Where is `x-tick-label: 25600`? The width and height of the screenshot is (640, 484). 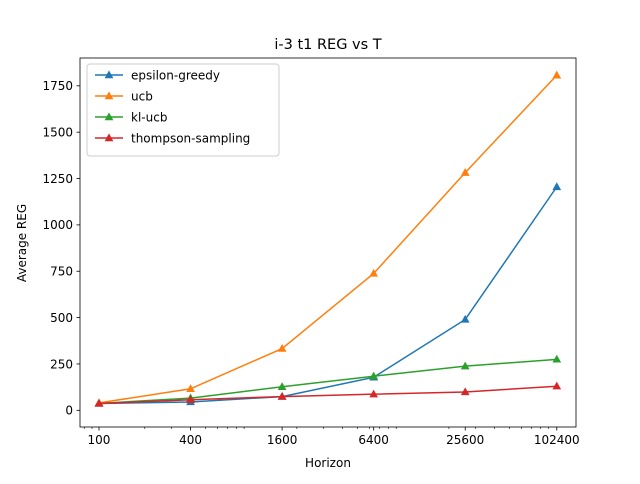 x-tick-label: 25600 is located at coordinates (465, 440).